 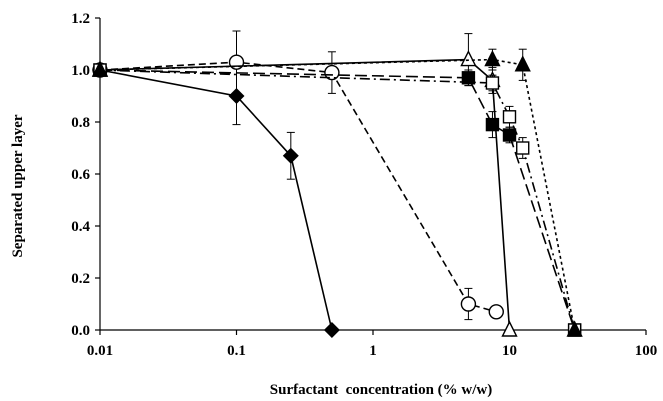 I want to click on x-tick-label: 0.1, so click(x=236, y=351).